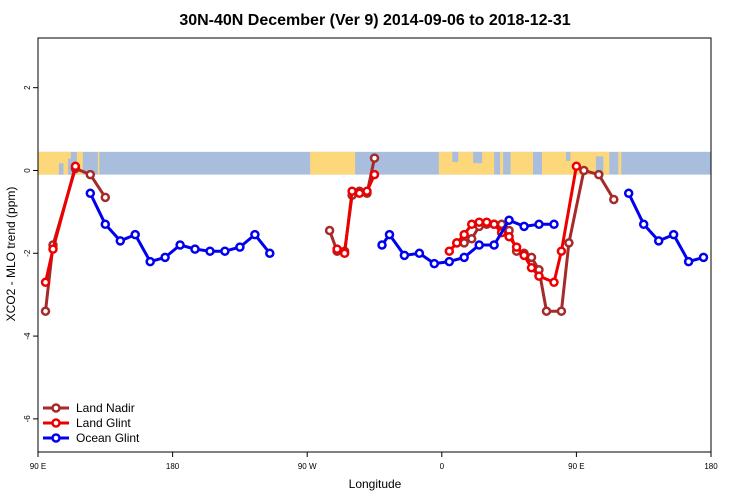 The width and height of the screenshot is (750, 500). Describe the element at coordinates (27, 336) in the screenshot. I see `y-tick-label: -4` at that location.